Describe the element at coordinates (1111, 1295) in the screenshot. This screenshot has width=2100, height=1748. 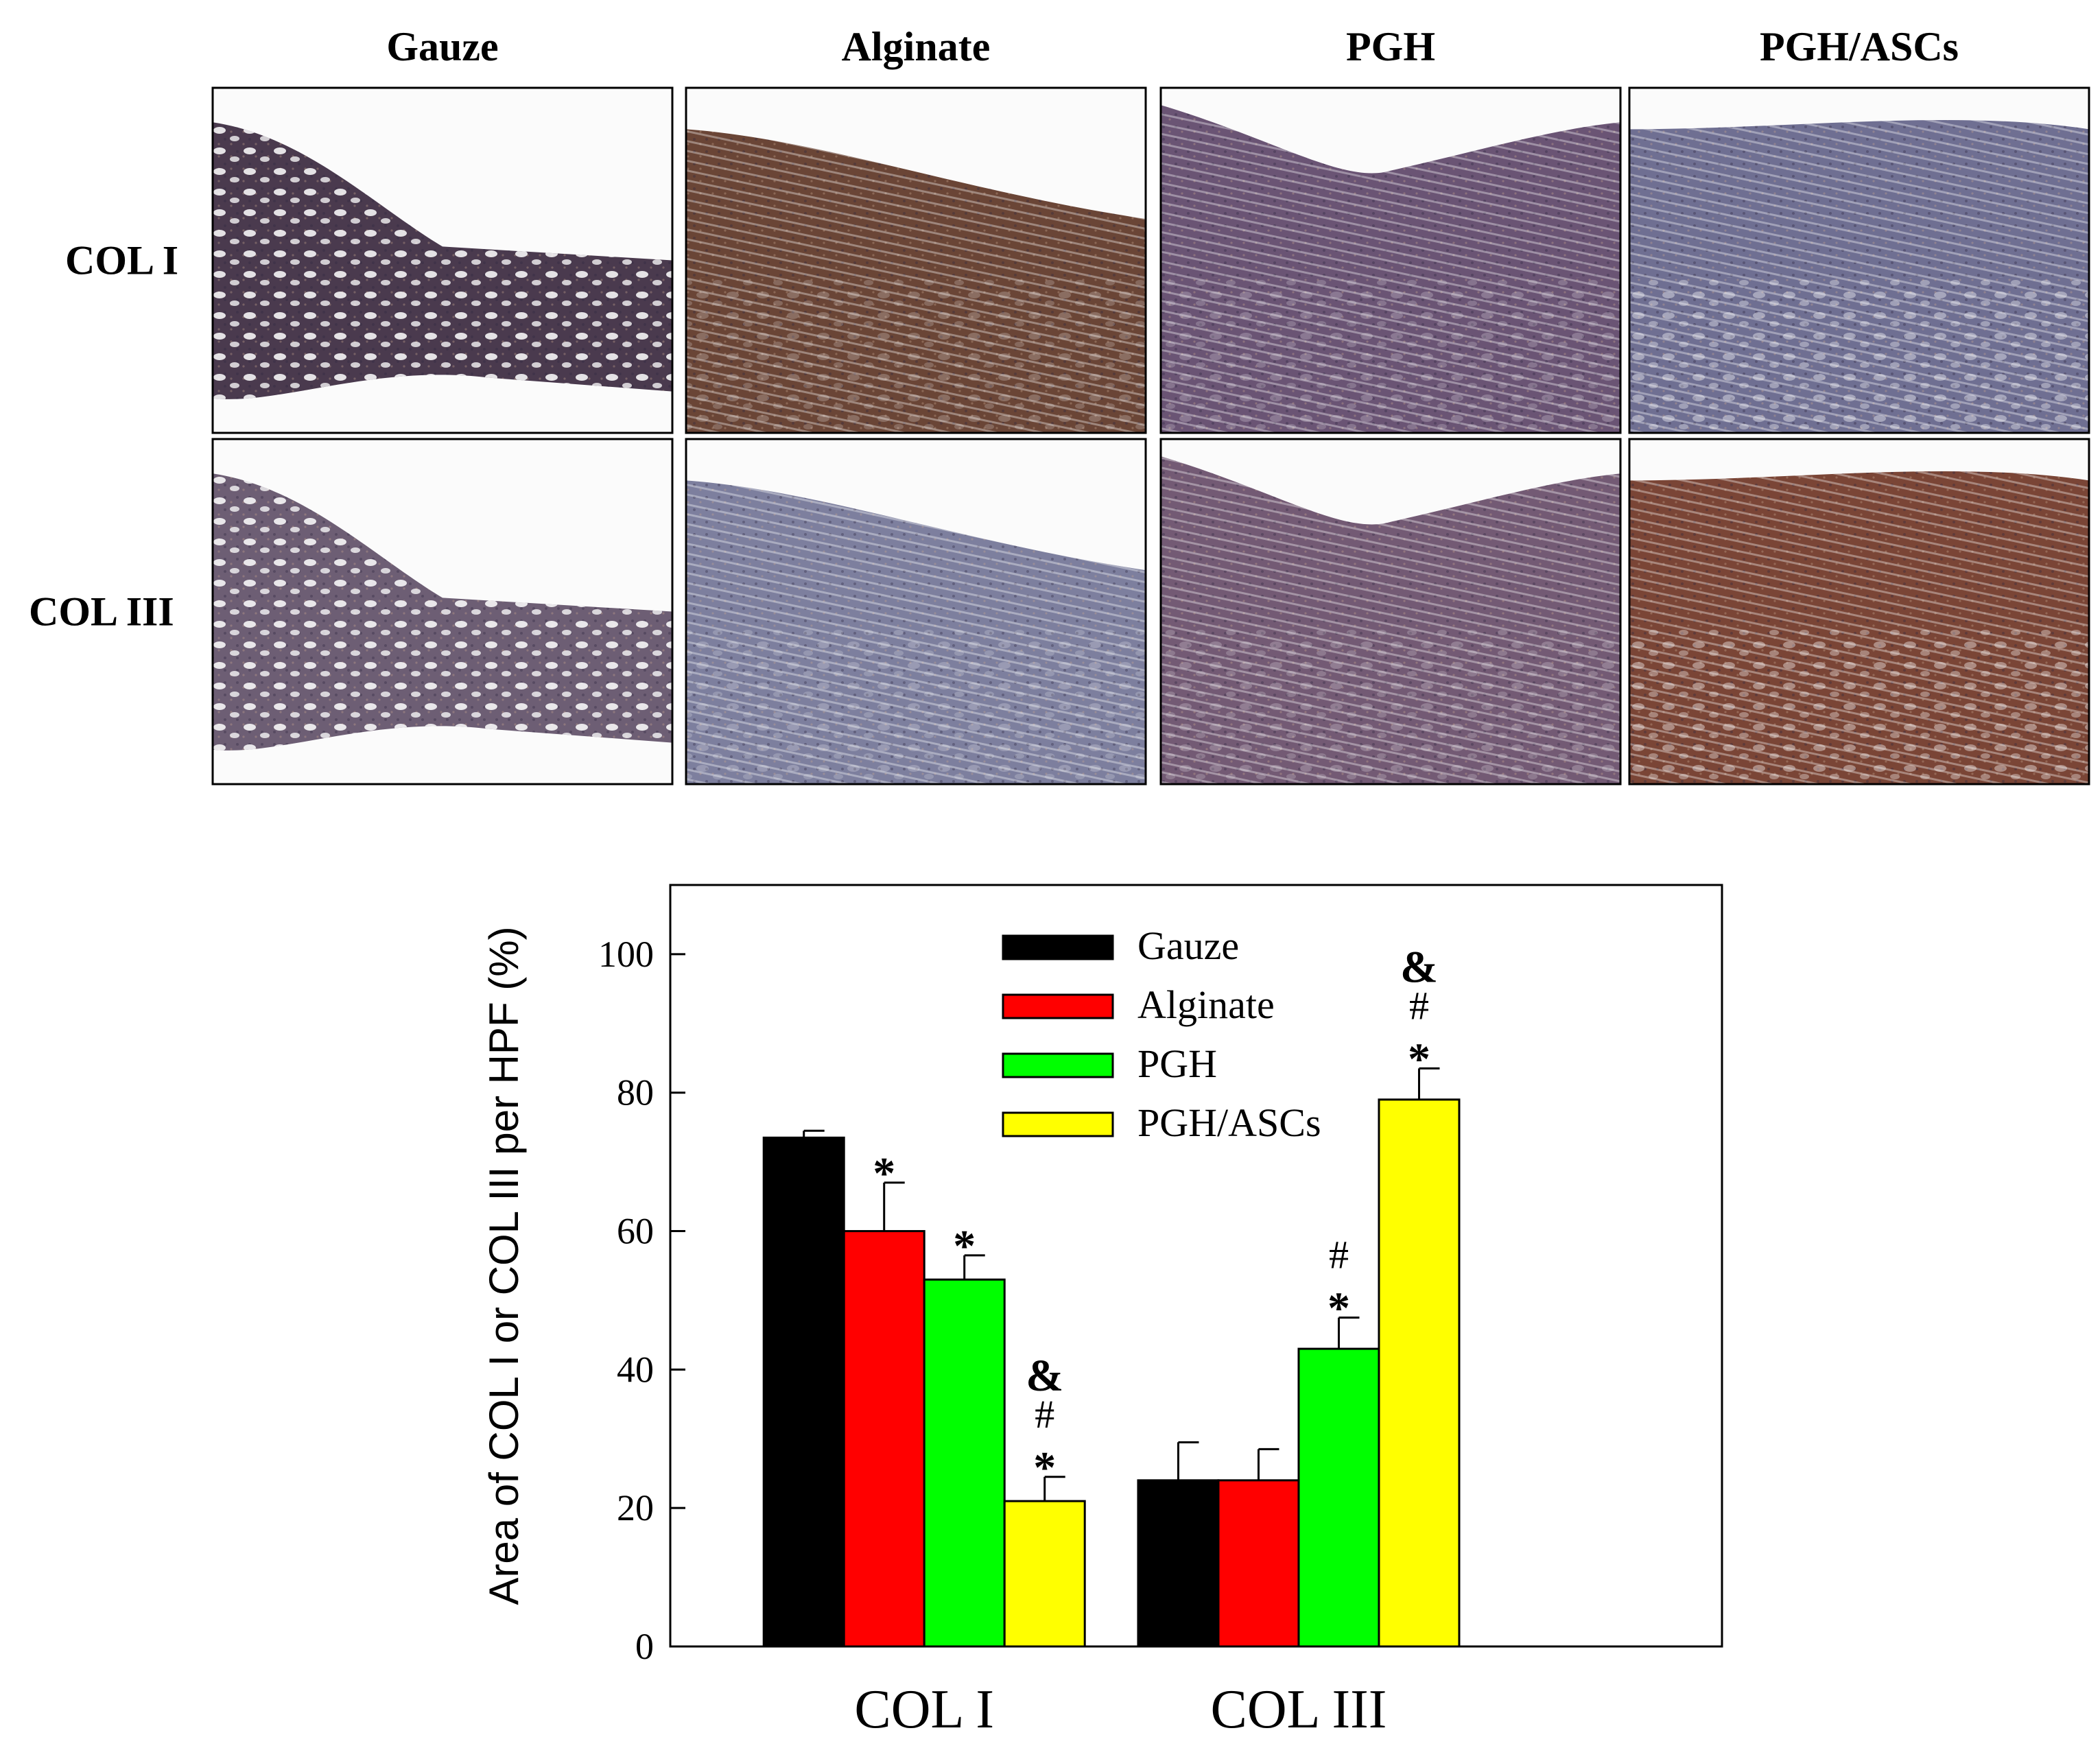
I see `bars: ***#&*#*#&` at that location.